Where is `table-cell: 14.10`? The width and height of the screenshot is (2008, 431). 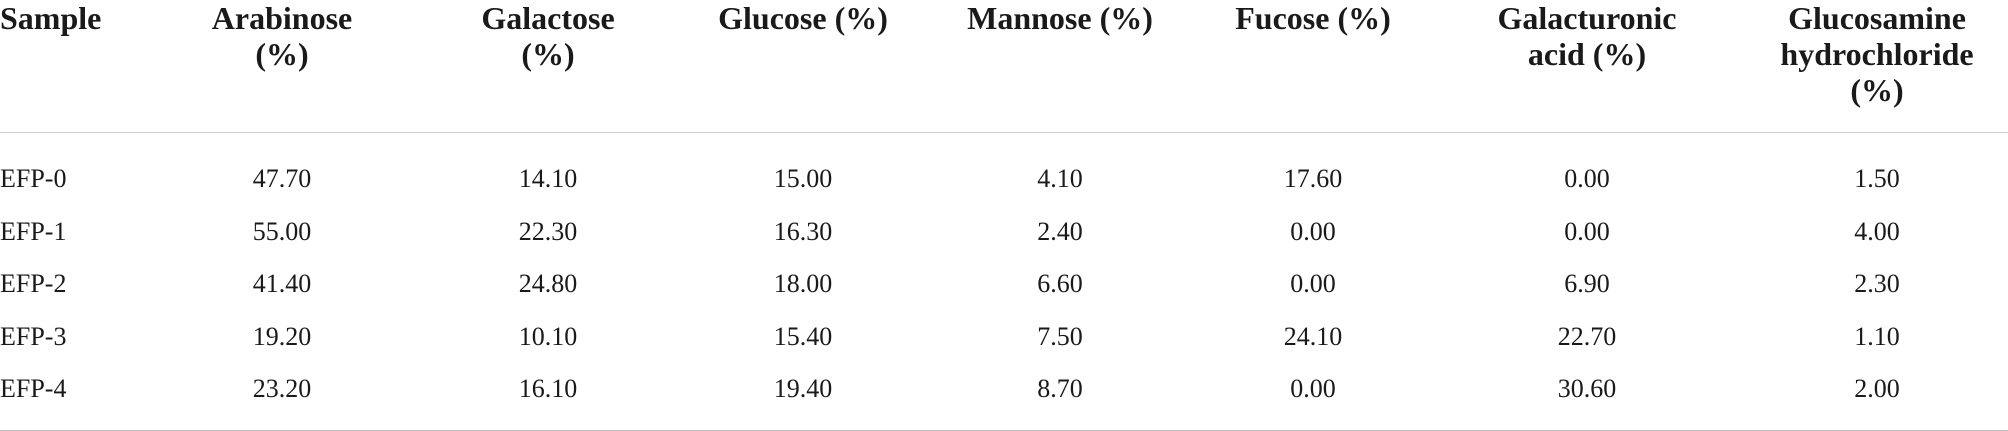
table-cell: 14.10 is located at coordinates (548, 179).